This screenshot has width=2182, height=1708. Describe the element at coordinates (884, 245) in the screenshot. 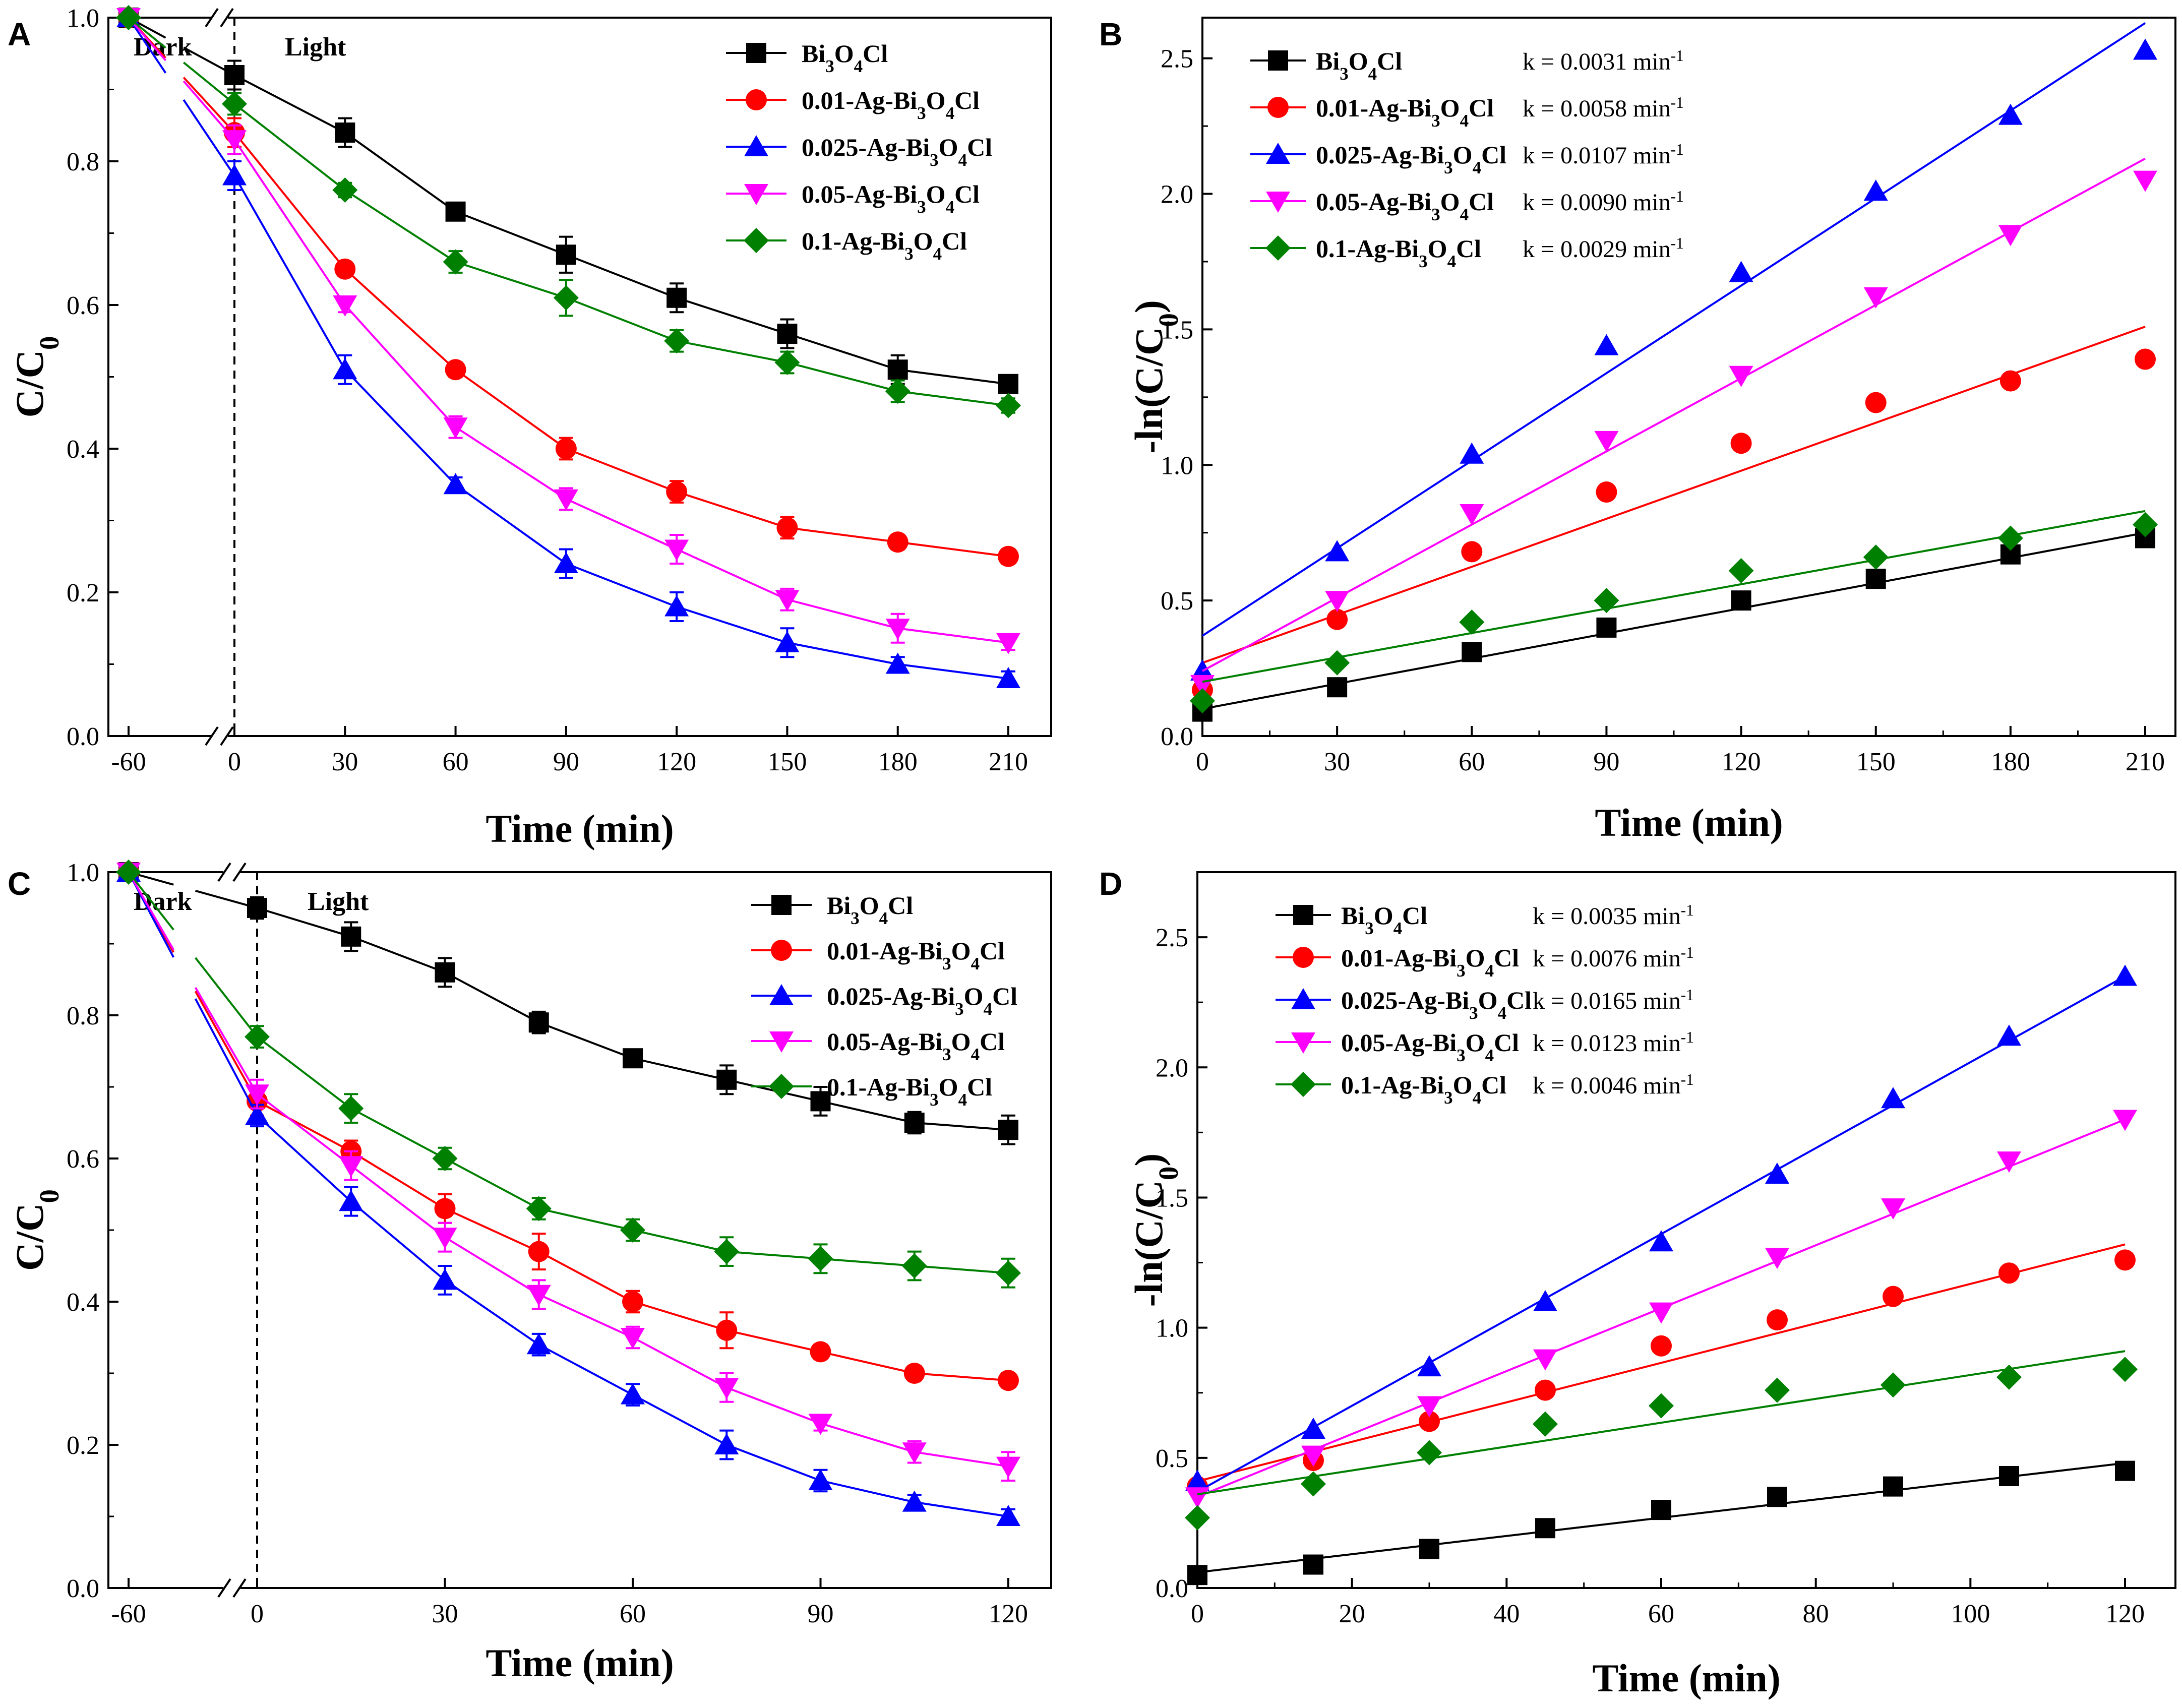

I see `legend-label: 0.1-Ag-Bi3O4Cl` at that location.